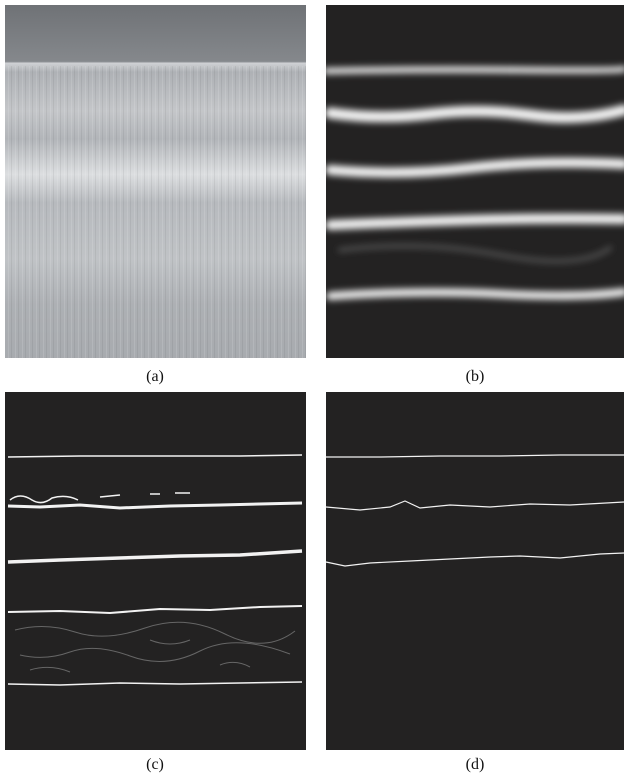 Image resolution: width=624 pixels, height=779 pixels. Describe the element at coordinates (475, 376) in the screenshot. I see `caption: (b)` at that location.